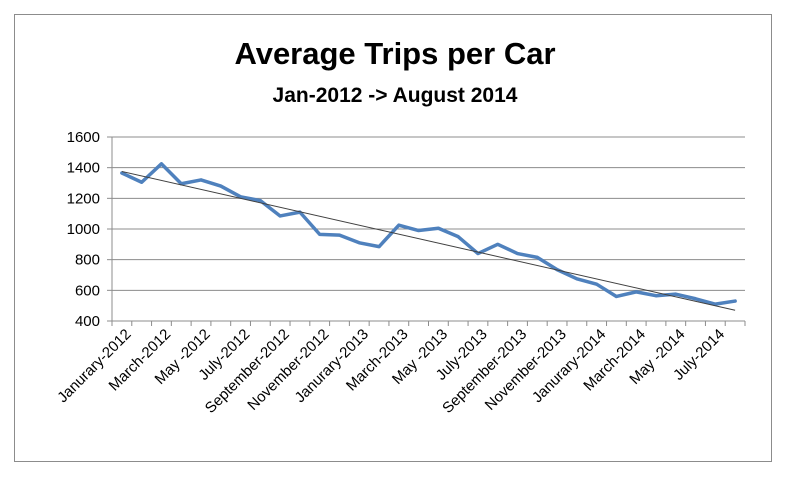 The image size is (790, 481). I want to click on y-tick-labels: 400 600 800 1000 1200 1400 1600, so click(83, 229).